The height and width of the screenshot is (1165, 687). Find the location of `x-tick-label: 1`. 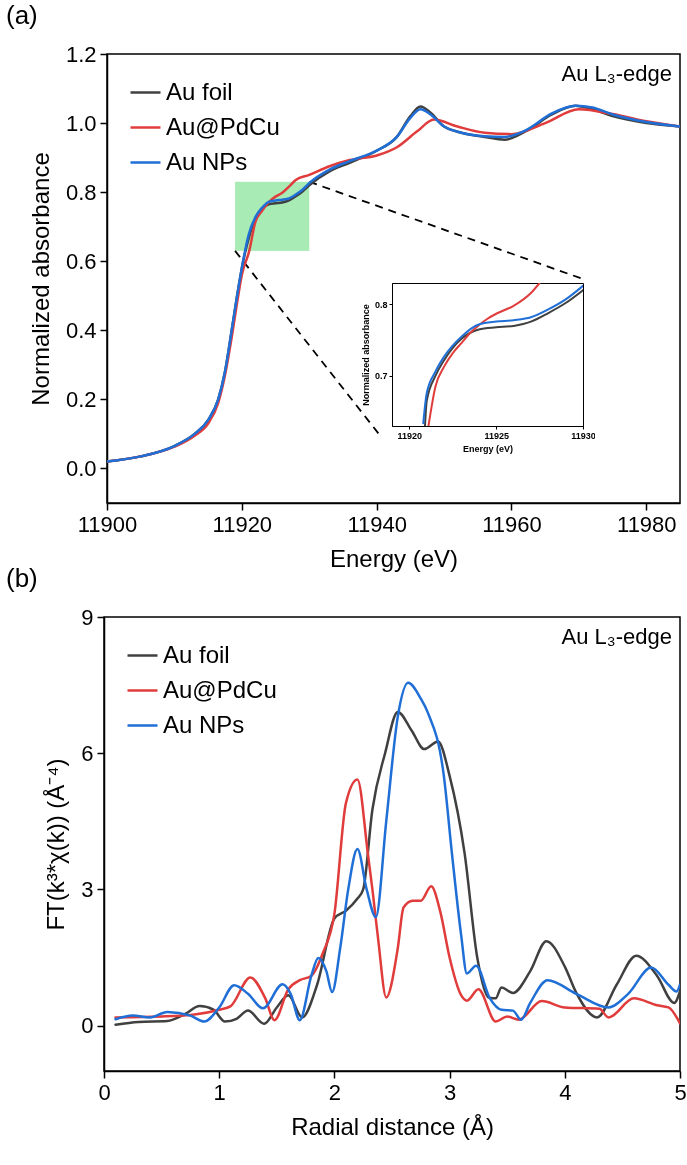

x-tick-label: 1 is located at coordinates (219, 1092).